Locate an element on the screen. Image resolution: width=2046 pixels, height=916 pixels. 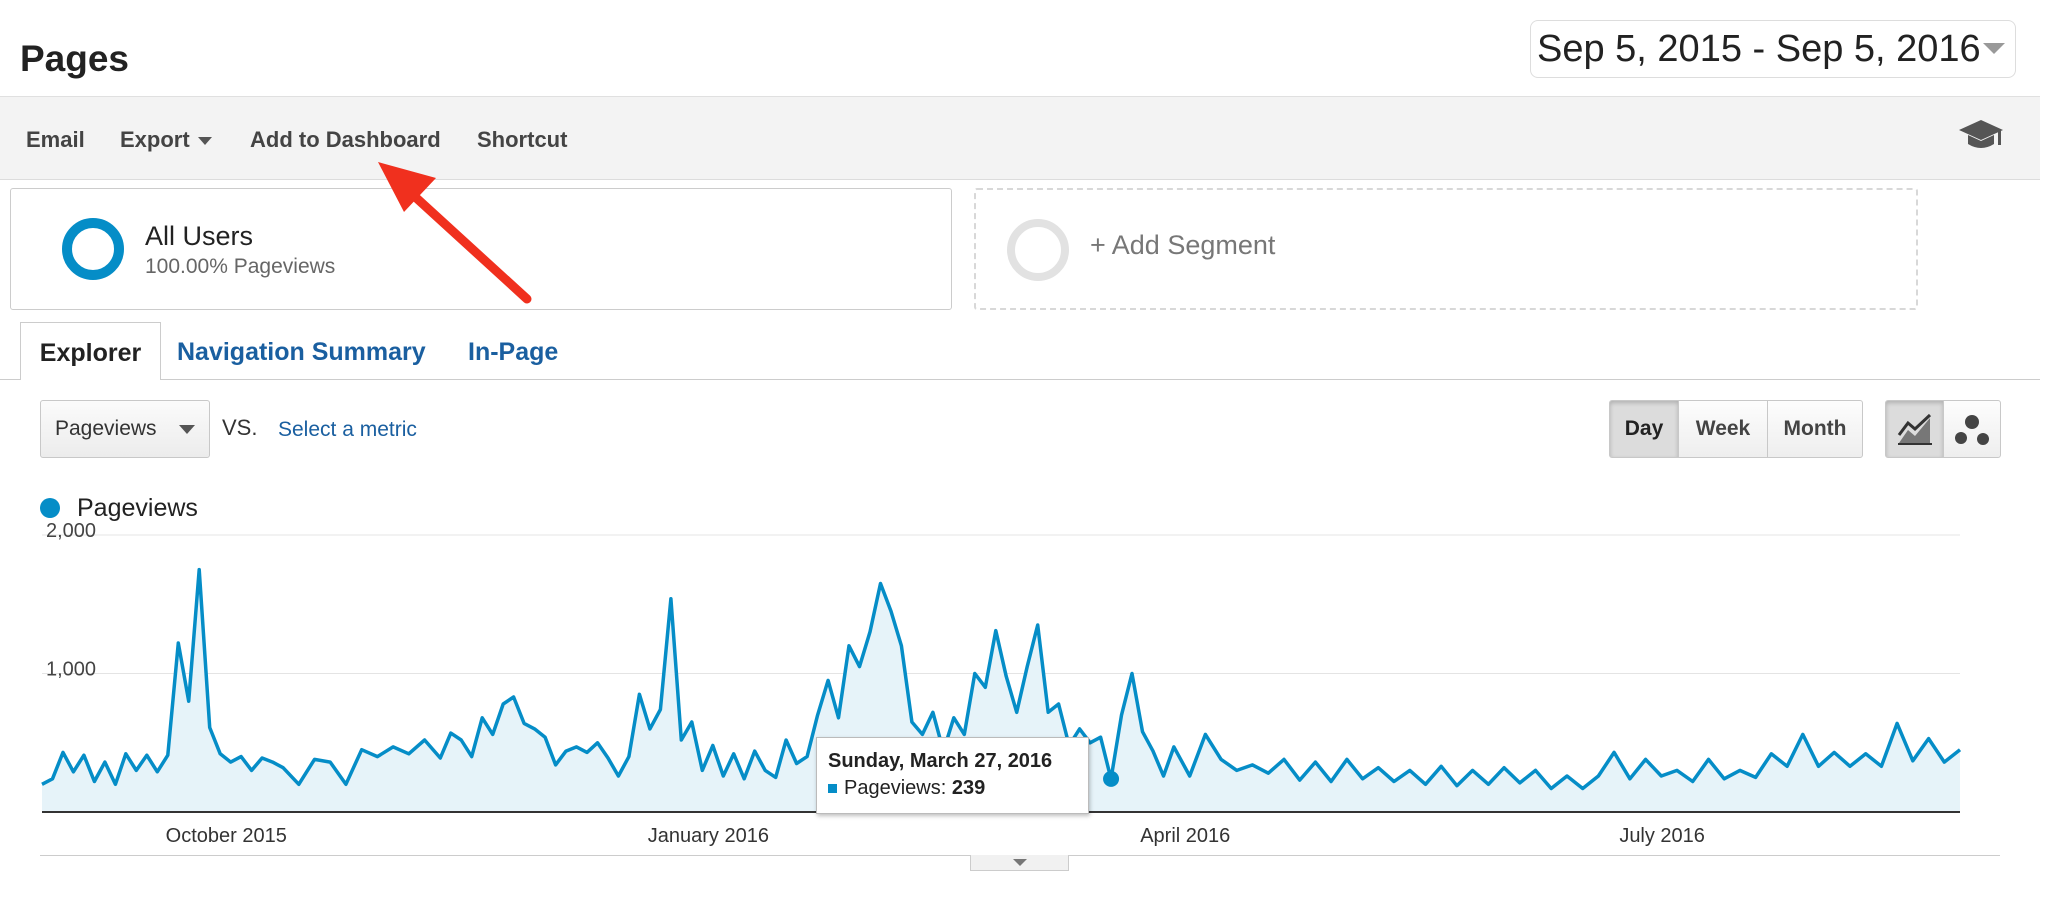
tab-explorer: Explorer is located at coordinates (90, 351).